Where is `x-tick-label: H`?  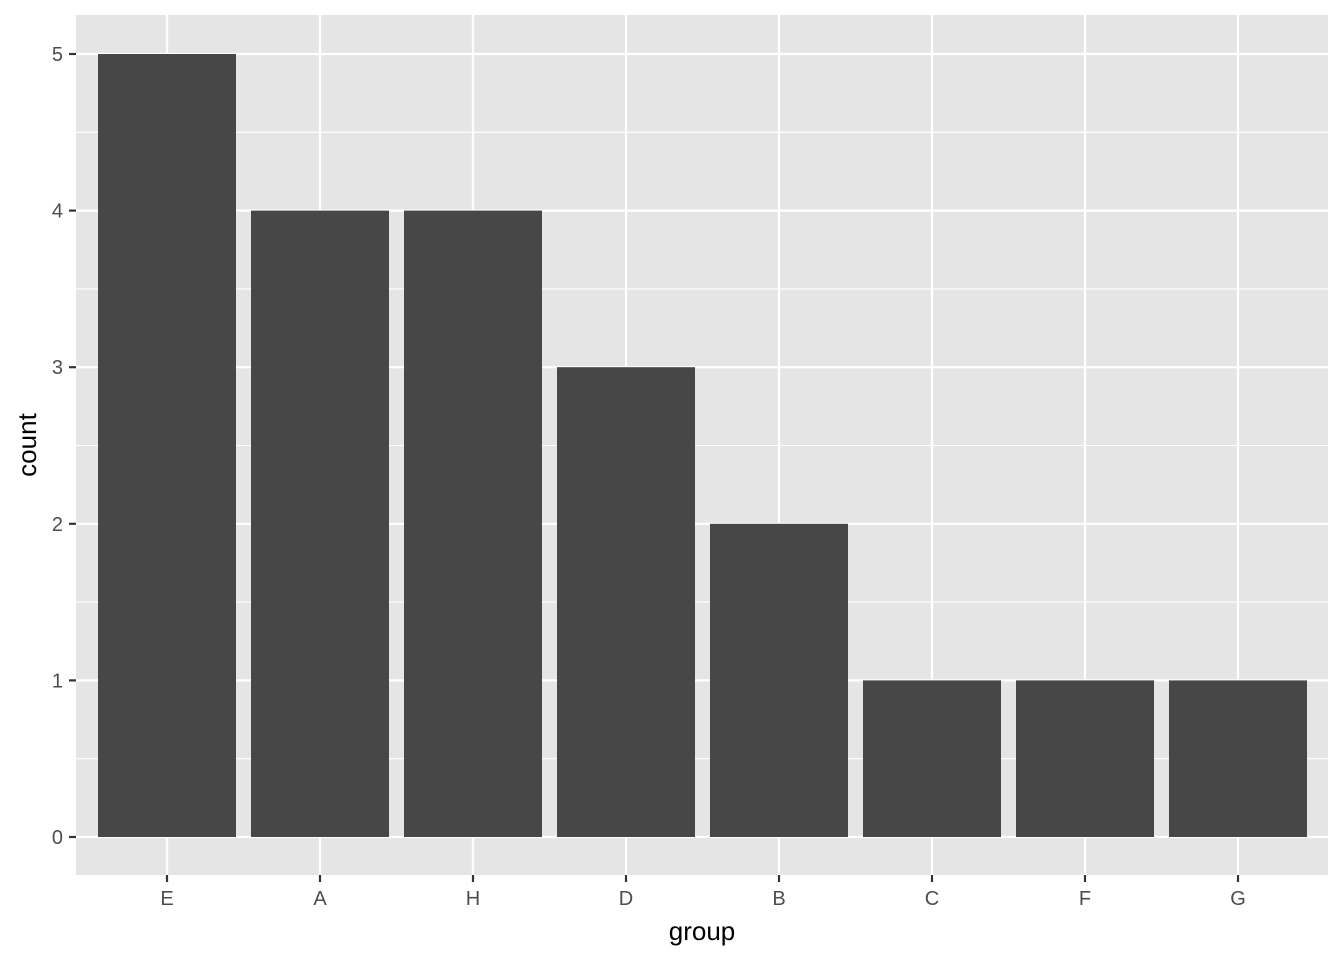
x-tick-label: H is located at coordinates (473, 899).